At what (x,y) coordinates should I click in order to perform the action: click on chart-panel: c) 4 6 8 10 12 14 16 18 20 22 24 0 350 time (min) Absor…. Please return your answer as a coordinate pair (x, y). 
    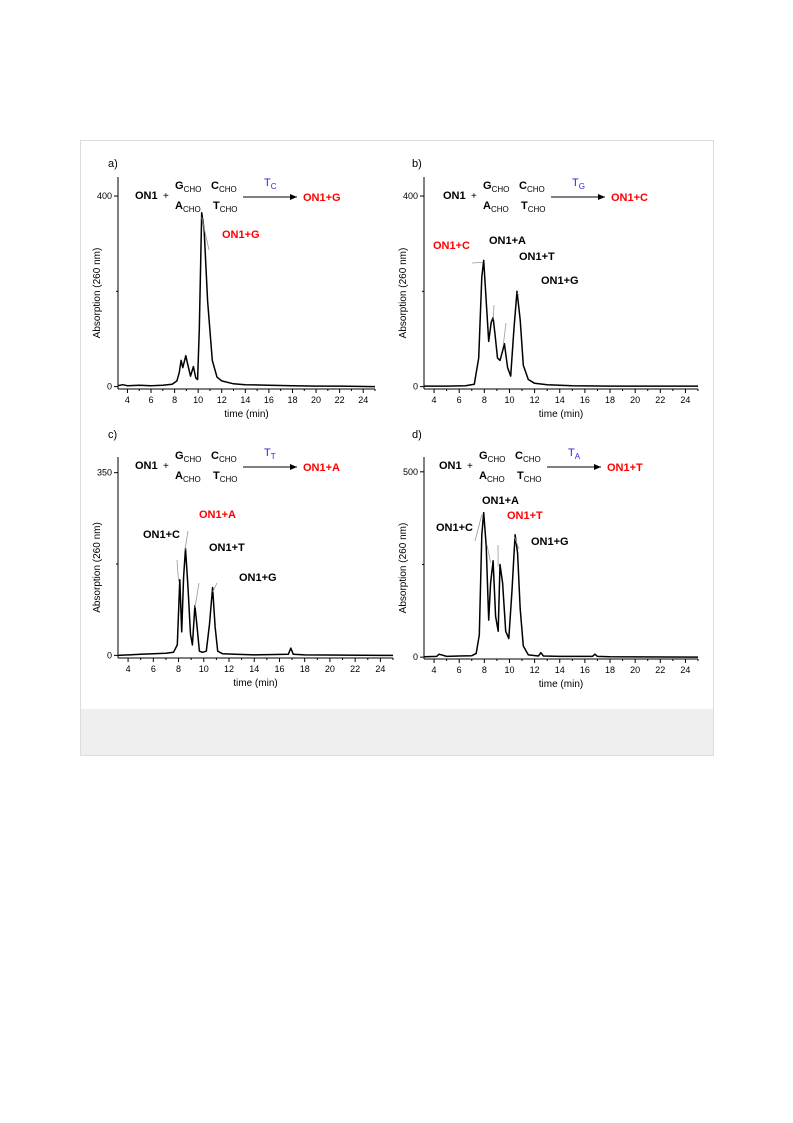
    Looking at the image, I should click on (243, 559).